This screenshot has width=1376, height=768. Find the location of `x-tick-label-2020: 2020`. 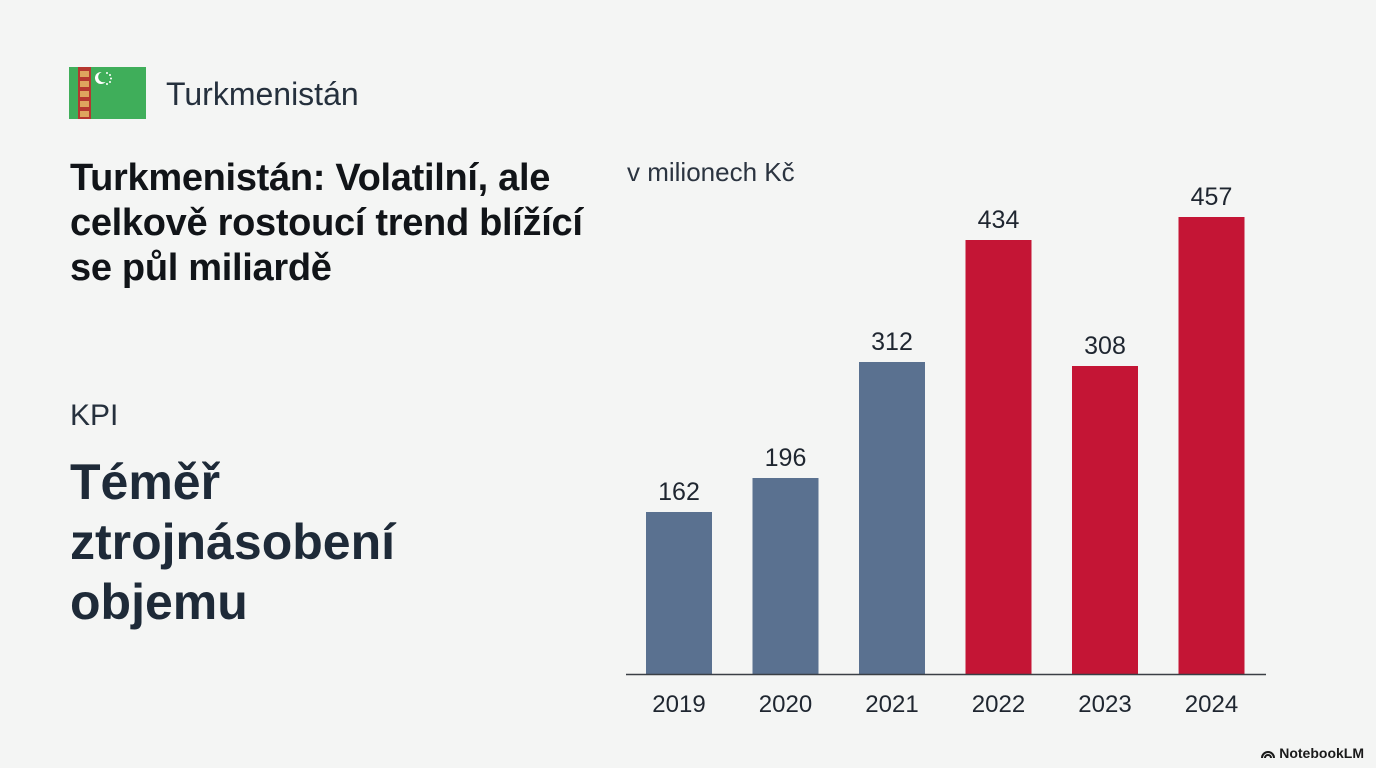

x-tick-label-2020: 2020 is located at coordinates (785, 704).